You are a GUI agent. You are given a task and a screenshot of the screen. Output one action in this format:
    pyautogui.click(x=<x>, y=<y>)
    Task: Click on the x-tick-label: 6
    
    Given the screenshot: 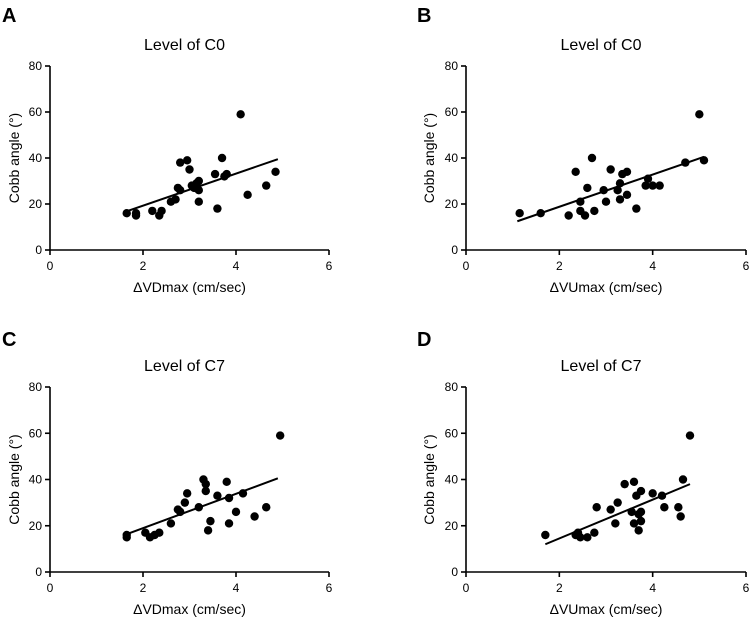 What is the action you would take?
    pyautogui.click(x=329, y=588)
    